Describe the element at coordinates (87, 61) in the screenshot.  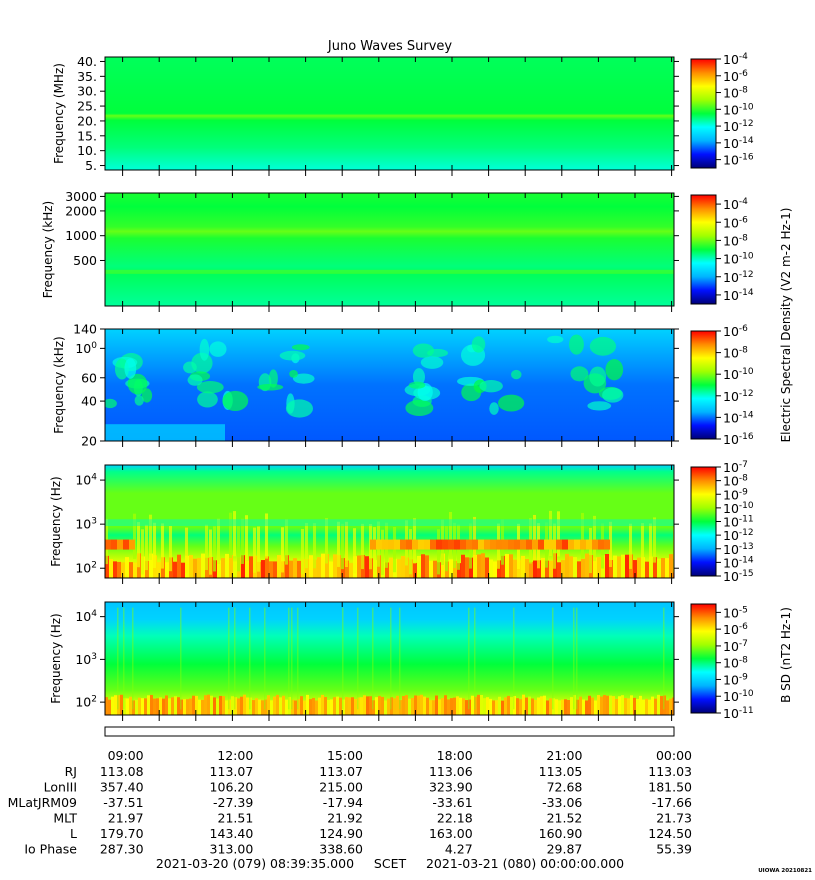
I see `y-tick-label: 40.` at that location.